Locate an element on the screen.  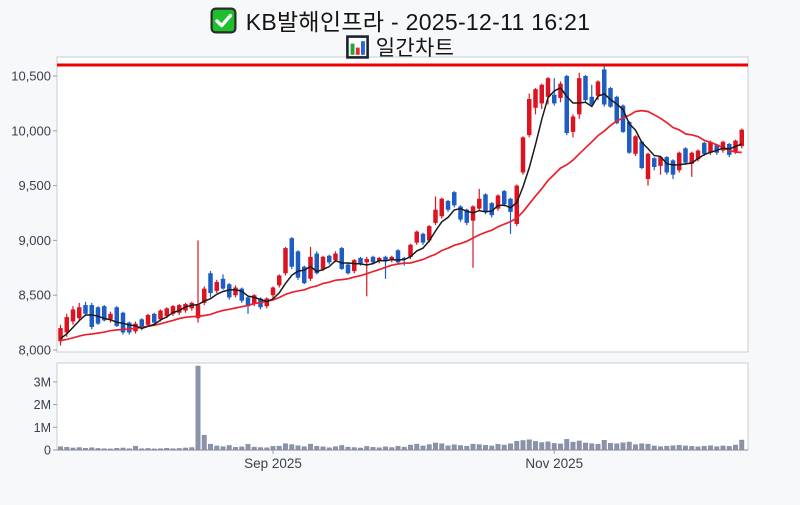
checked-checkbox-icon is located at coordinates (223, 20).